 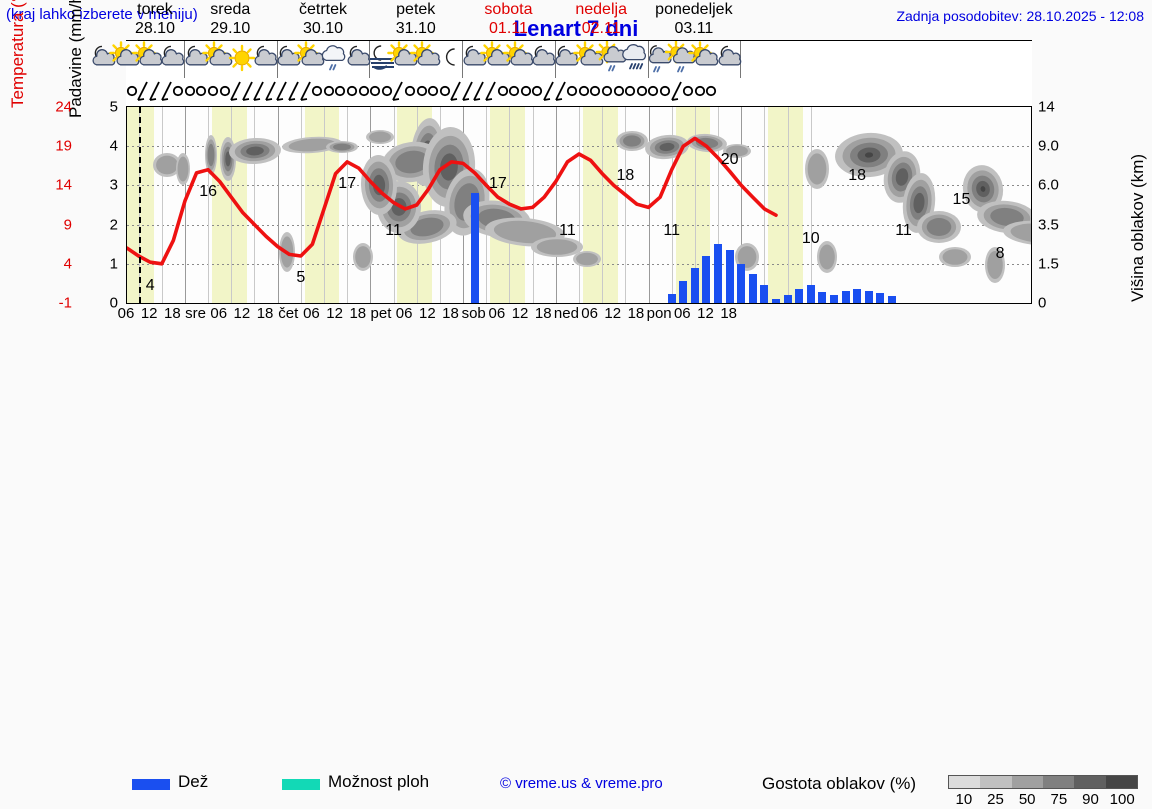 I want to click on cloud-density-tick: 25, so click(x=995, y=799).